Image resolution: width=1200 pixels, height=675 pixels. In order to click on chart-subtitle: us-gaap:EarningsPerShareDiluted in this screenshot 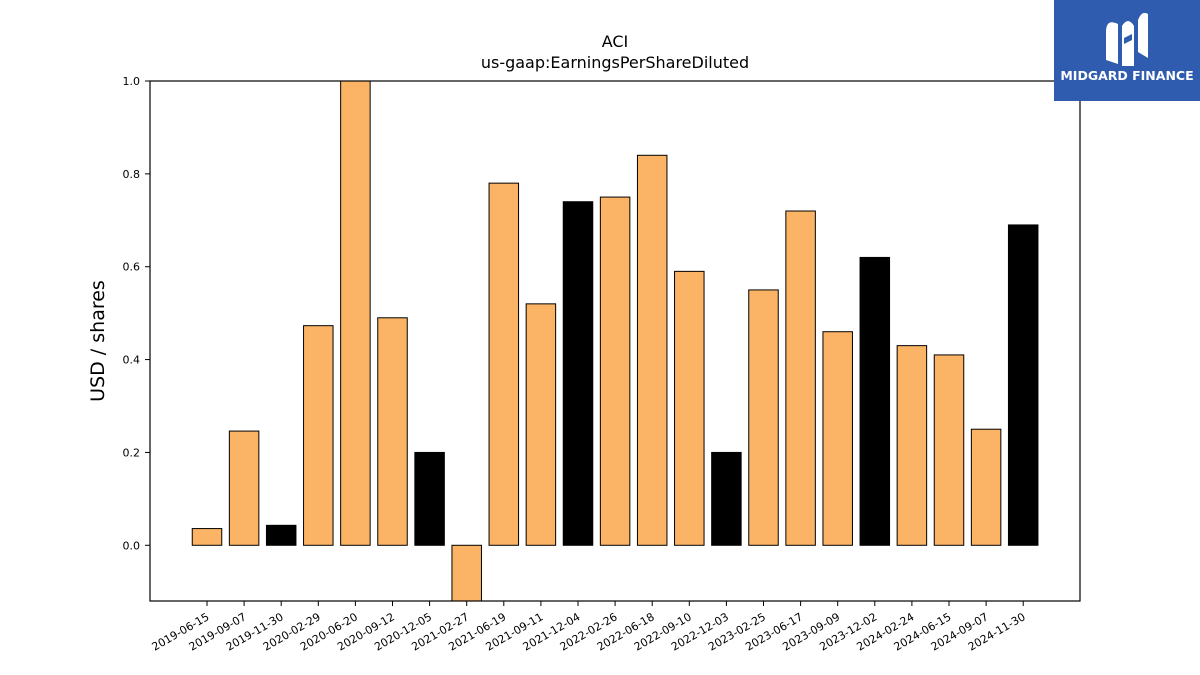, I will do `click(615, 62)`.